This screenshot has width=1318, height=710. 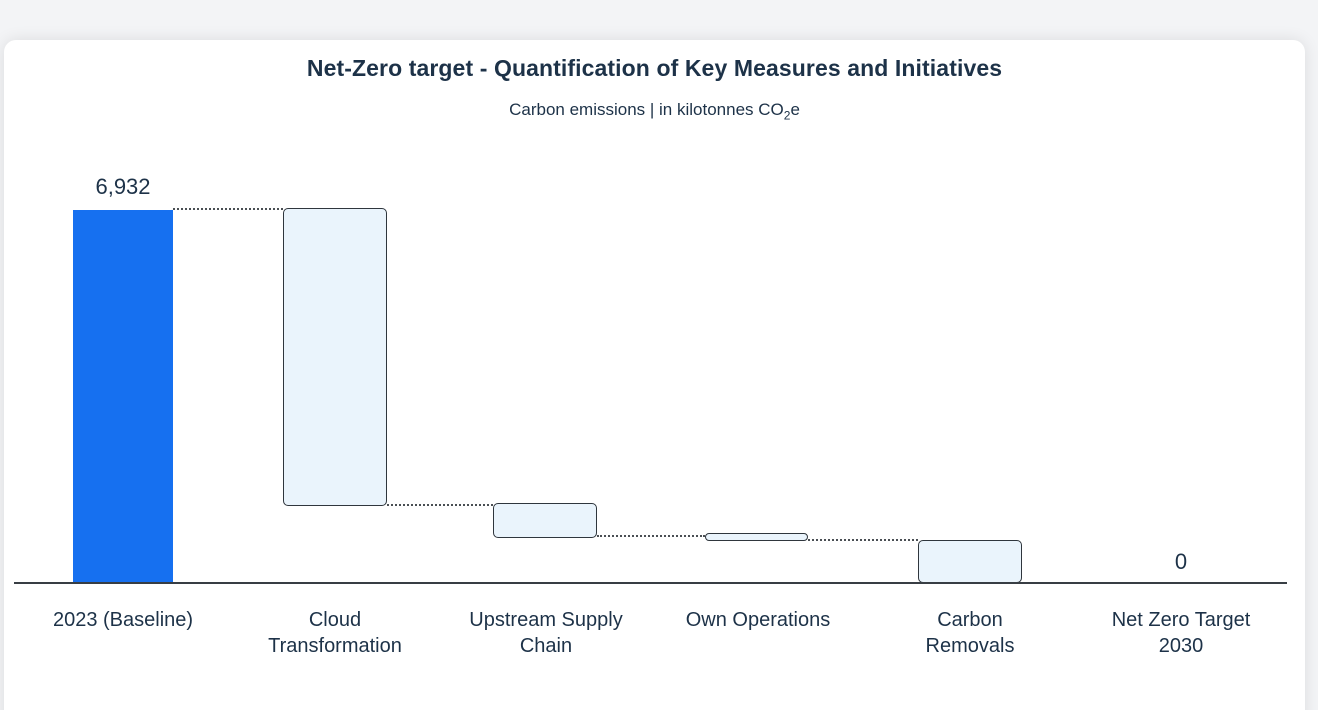 I want to click on connector-baseline-to-cloud, so click(x=228, y=209).